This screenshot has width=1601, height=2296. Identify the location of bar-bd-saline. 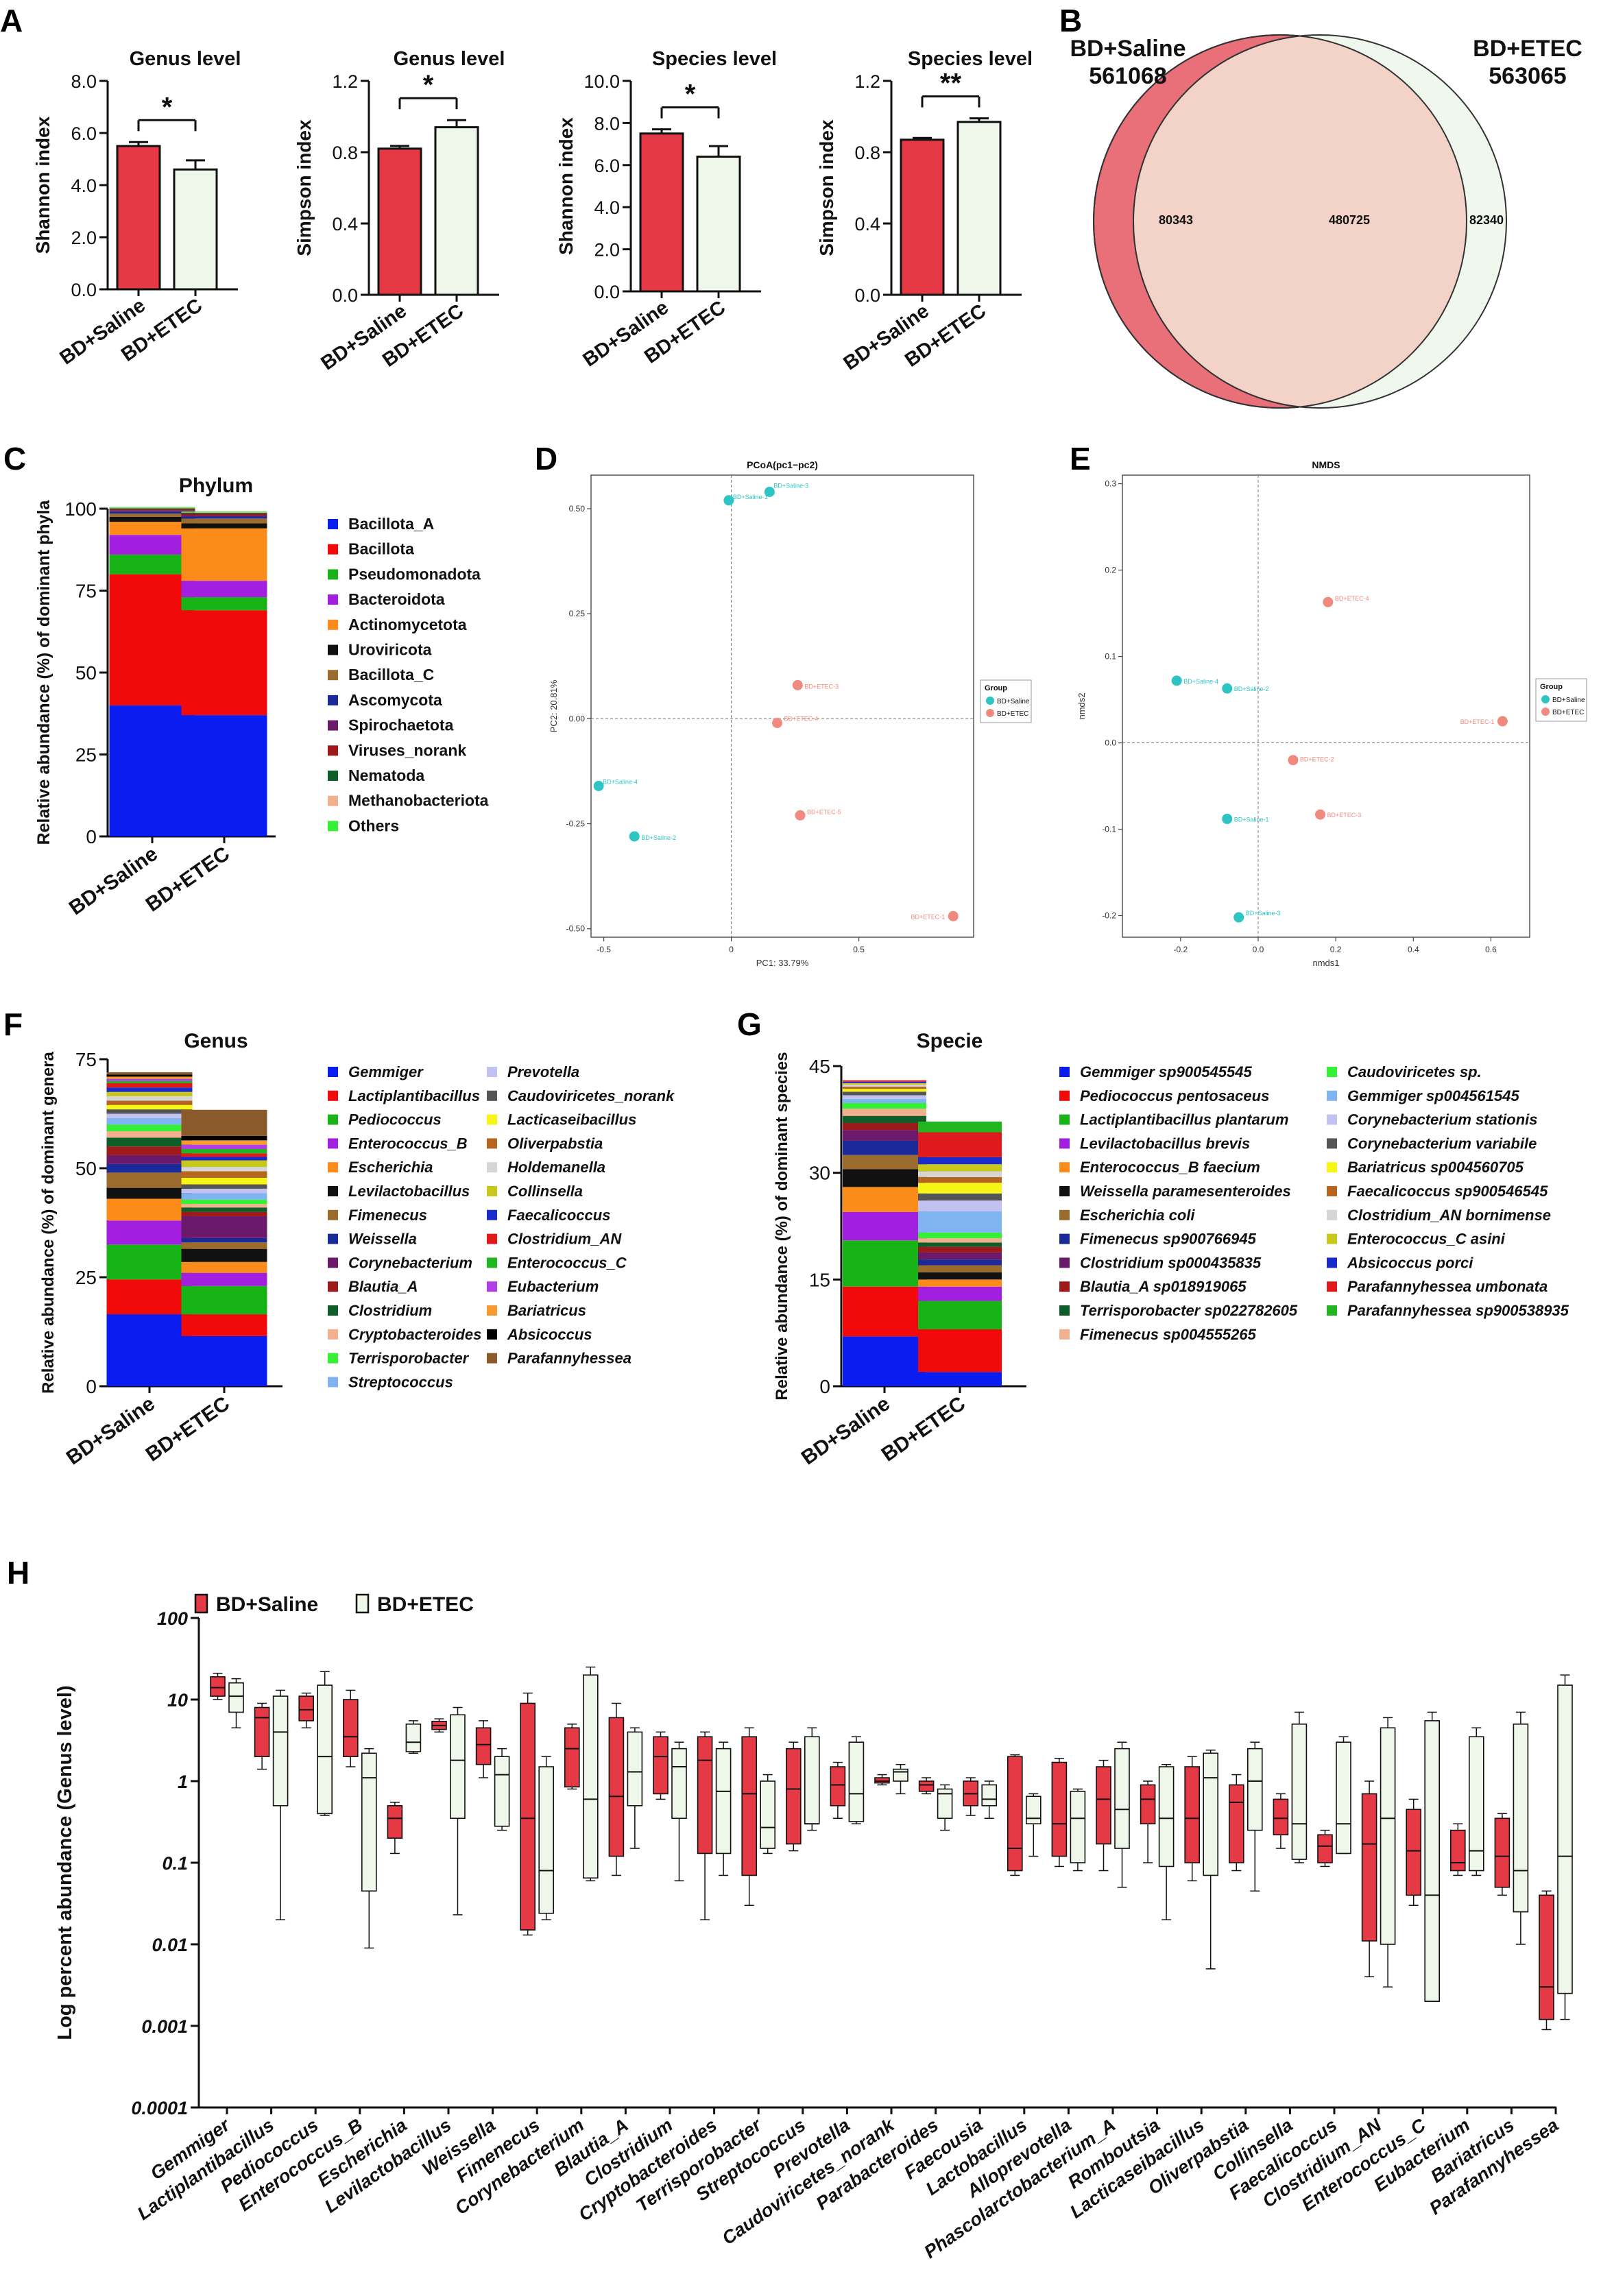
(922, 217).